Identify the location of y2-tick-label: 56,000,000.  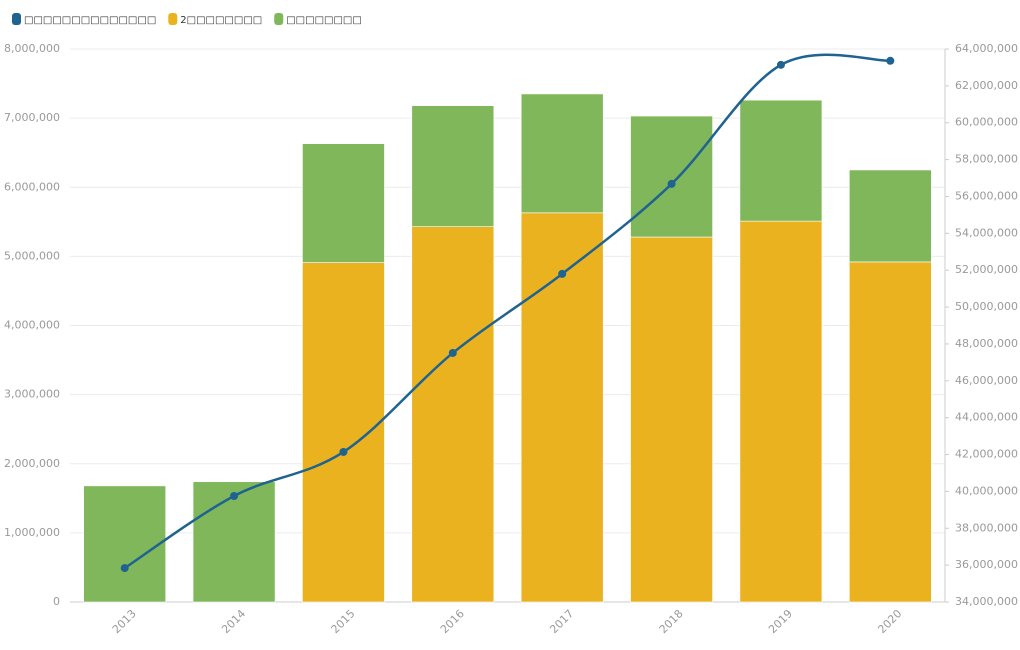
(986, 195).